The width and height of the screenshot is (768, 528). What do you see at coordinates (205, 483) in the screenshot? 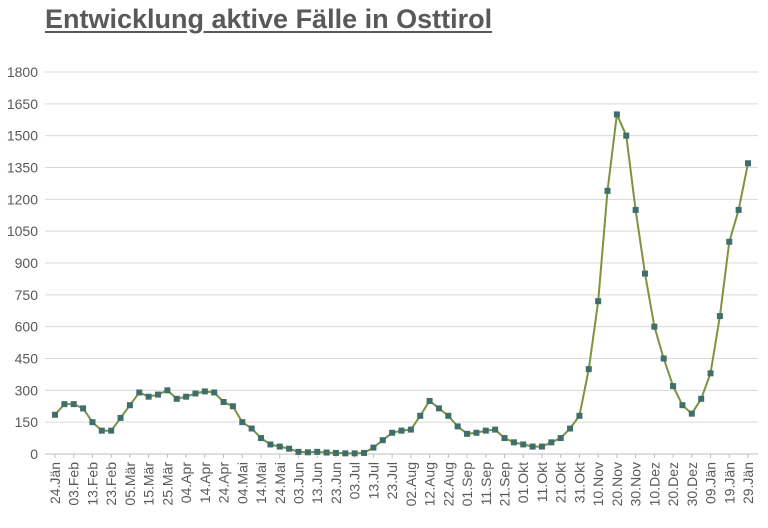
I see `x-tick-label: 14.Apr` at bounding box center [205, 483].